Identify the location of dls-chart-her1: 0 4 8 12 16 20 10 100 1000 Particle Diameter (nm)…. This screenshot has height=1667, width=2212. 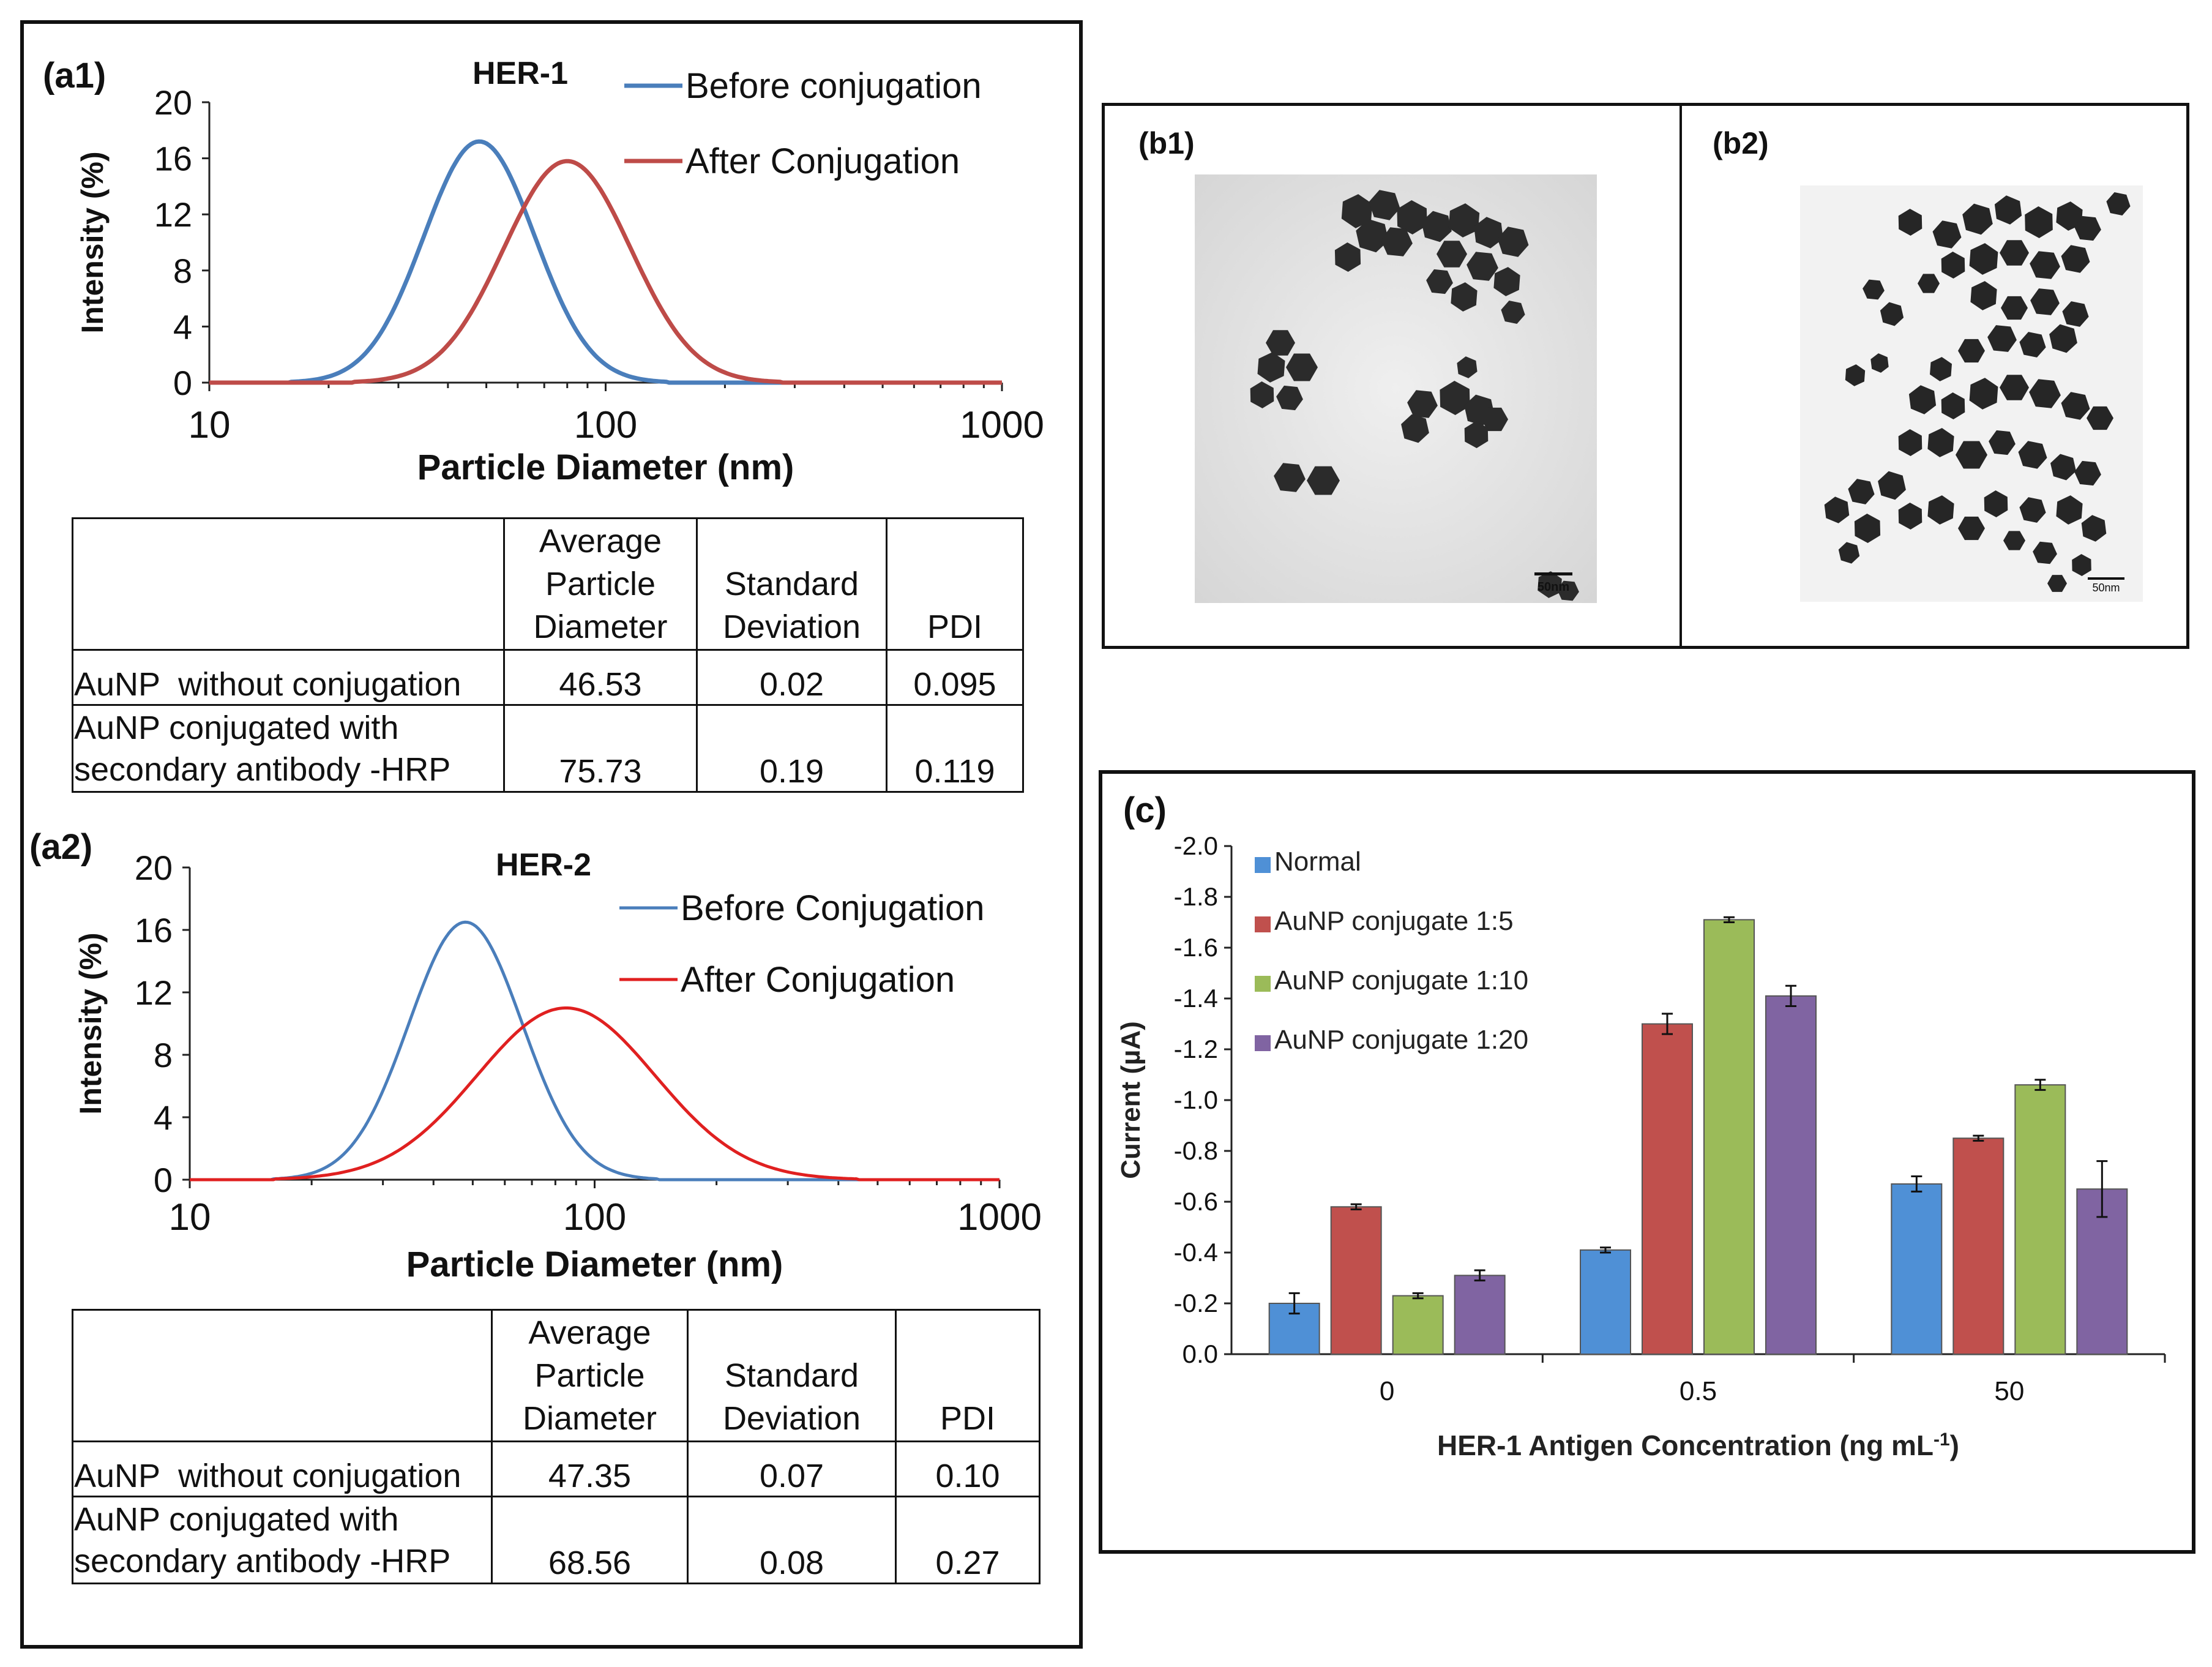
(559, 271).